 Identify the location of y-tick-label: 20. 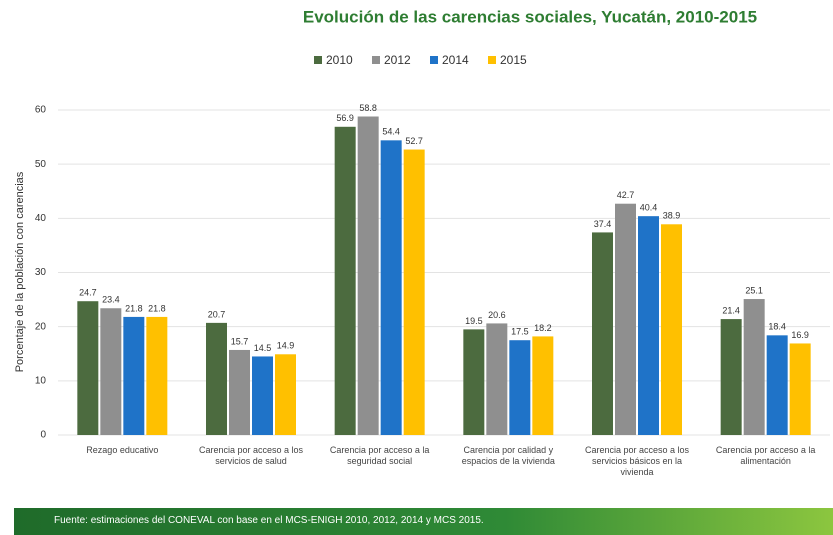
(41, 326).